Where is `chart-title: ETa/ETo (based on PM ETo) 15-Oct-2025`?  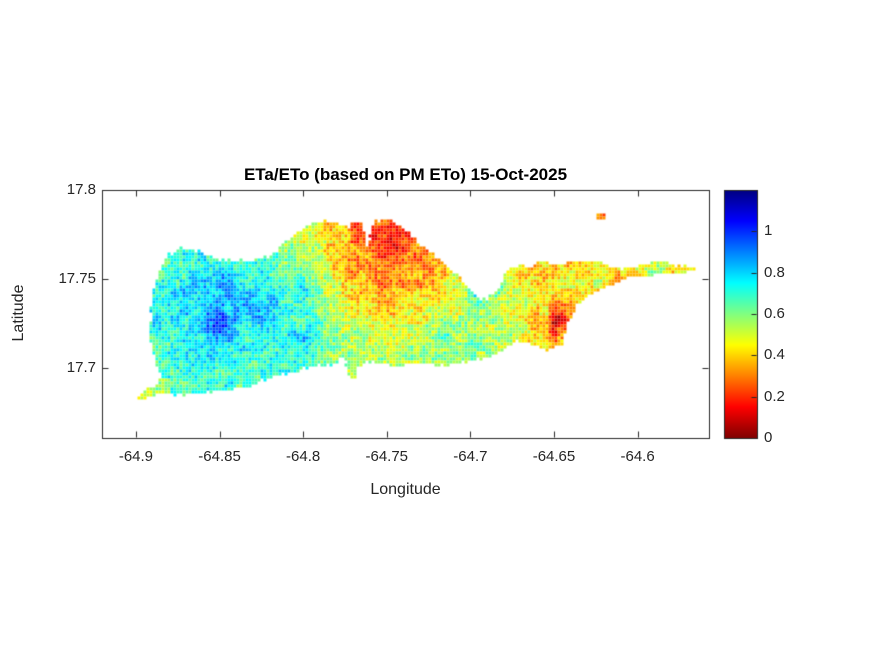 chart-title: ETa/ETo (based on PM ETo) 15-Oct-2025 is located at coordinates (405, 174).